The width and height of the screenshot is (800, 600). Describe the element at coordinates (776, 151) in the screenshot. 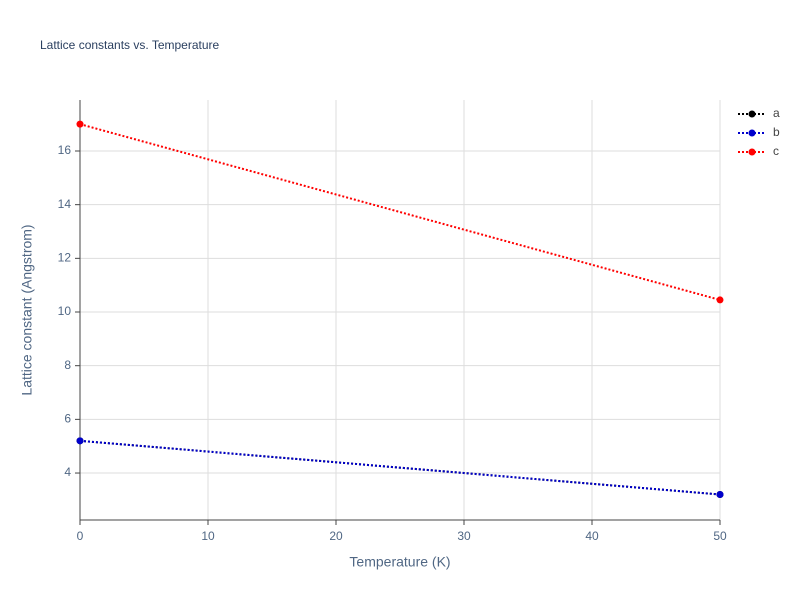

I see `legend-label: c` at that location.